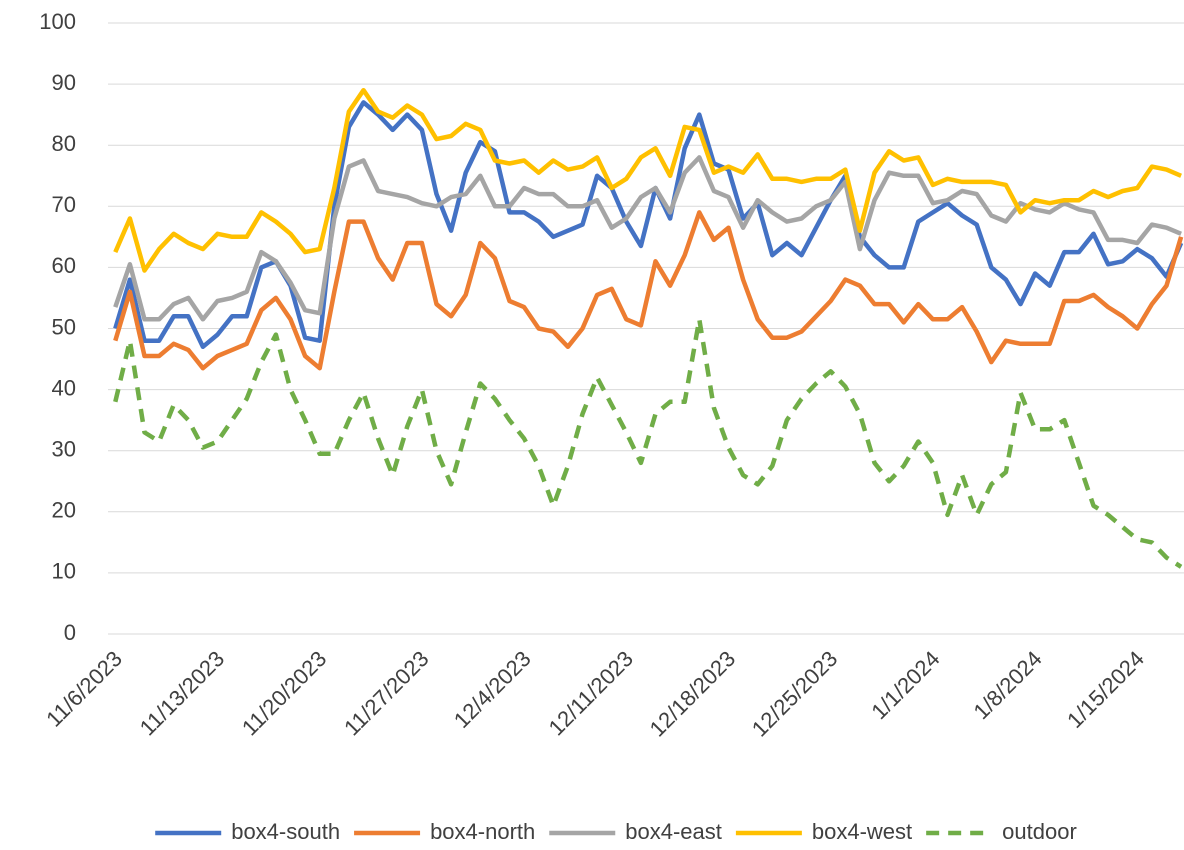 The width and height of the screenshot is (1184, 850). What do you see at coordinates (386, 693) in the screenshot?
I see `x-tick-label: 11/27/2023` at bounding box center [386, 693].